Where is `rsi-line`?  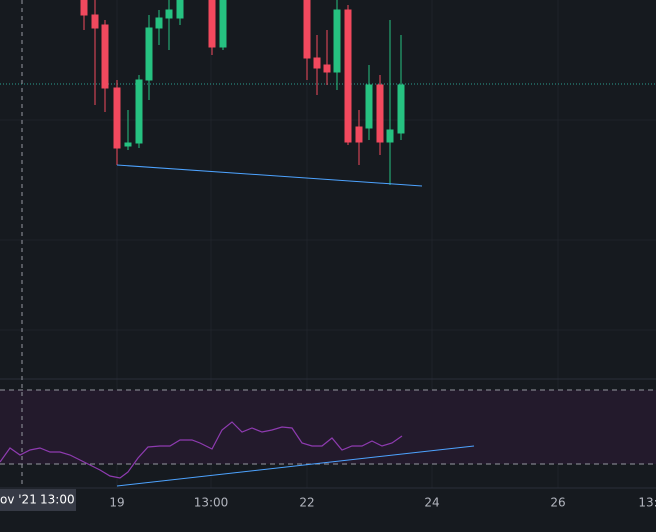 rsi-line is located at coordinates (201, 450).